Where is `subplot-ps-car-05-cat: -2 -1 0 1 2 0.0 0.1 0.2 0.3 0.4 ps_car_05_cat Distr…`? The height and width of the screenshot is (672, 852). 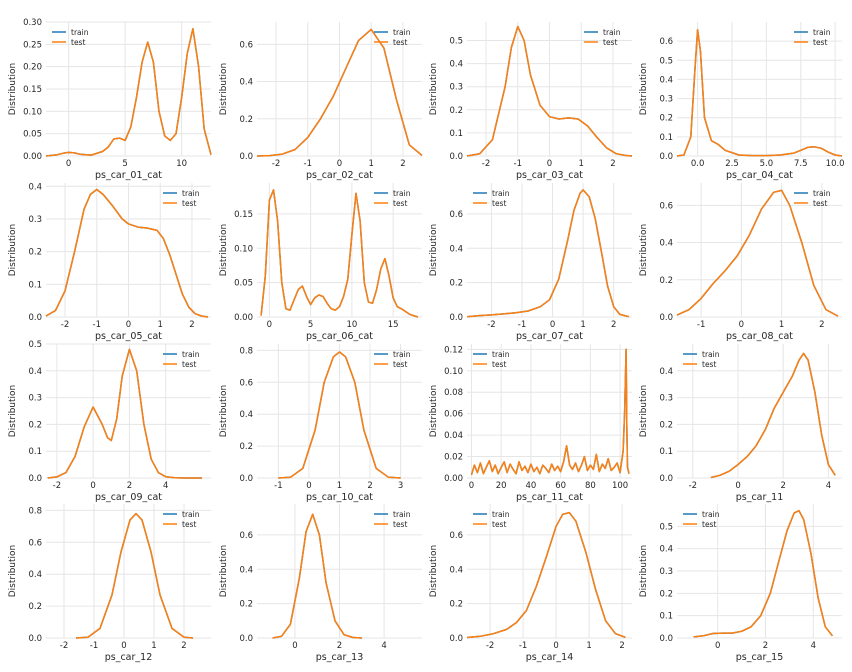 subplot-ps-car-05-cat: -2 -1 0 1 2 0.0 0.1 0.2 0.3 0.4 ps_car_05_cat Distr… is located at coordinates (109, 262).